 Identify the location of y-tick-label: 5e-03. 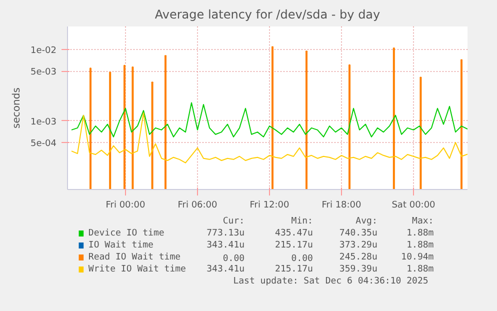
(43, 73).